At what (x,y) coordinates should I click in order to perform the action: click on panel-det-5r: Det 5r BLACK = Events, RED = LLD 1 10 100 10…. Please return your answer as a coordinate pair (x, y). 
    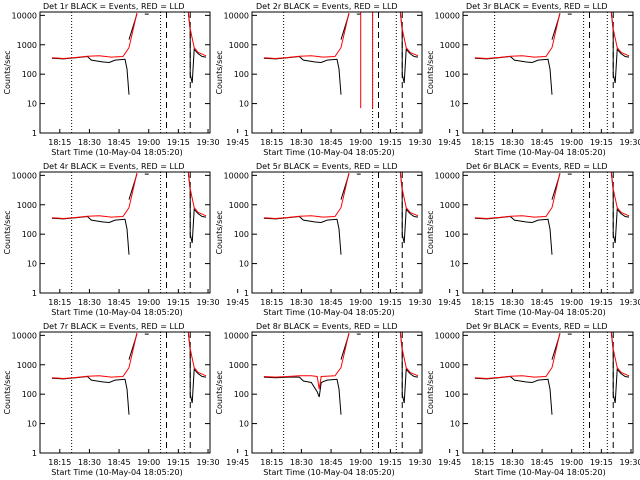
    Looking at the image, I should click on (338, 239).